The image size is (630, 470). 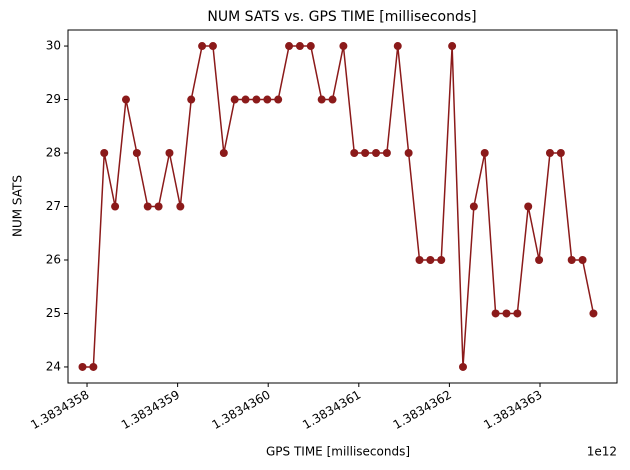 I want to click on x-tick-label: 1.3834362, so click(x=422, y=409).